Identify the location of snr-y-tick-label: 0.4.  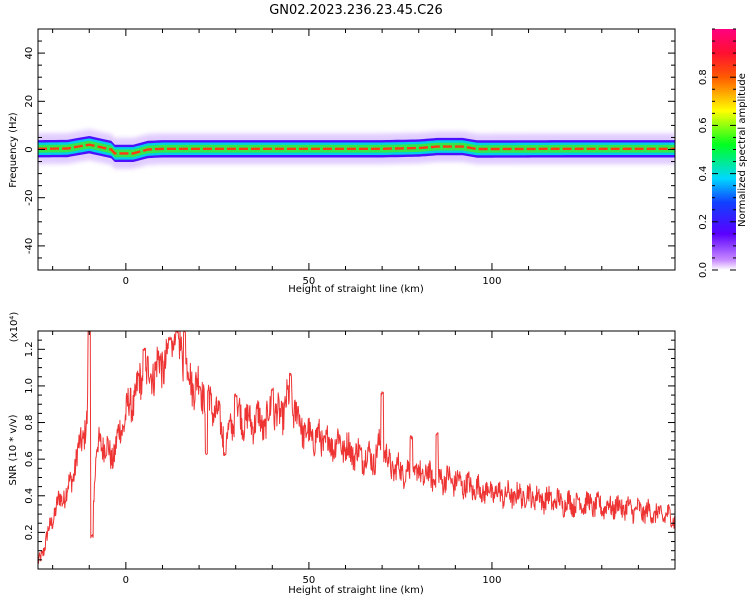
(29, 496).